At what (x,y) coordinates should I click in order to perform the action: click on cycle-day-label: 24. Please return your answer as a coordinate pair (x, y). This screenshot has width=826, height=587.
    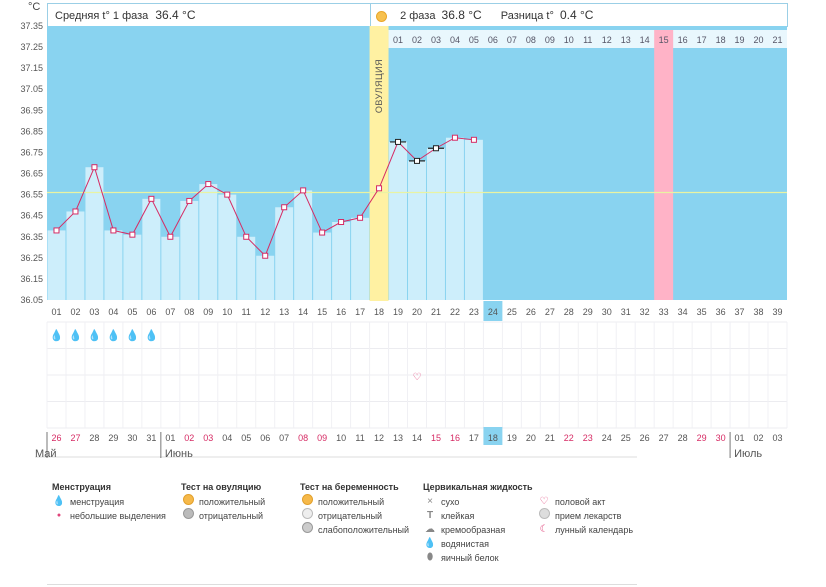
    Looking at the image, I should click on (493, 312).